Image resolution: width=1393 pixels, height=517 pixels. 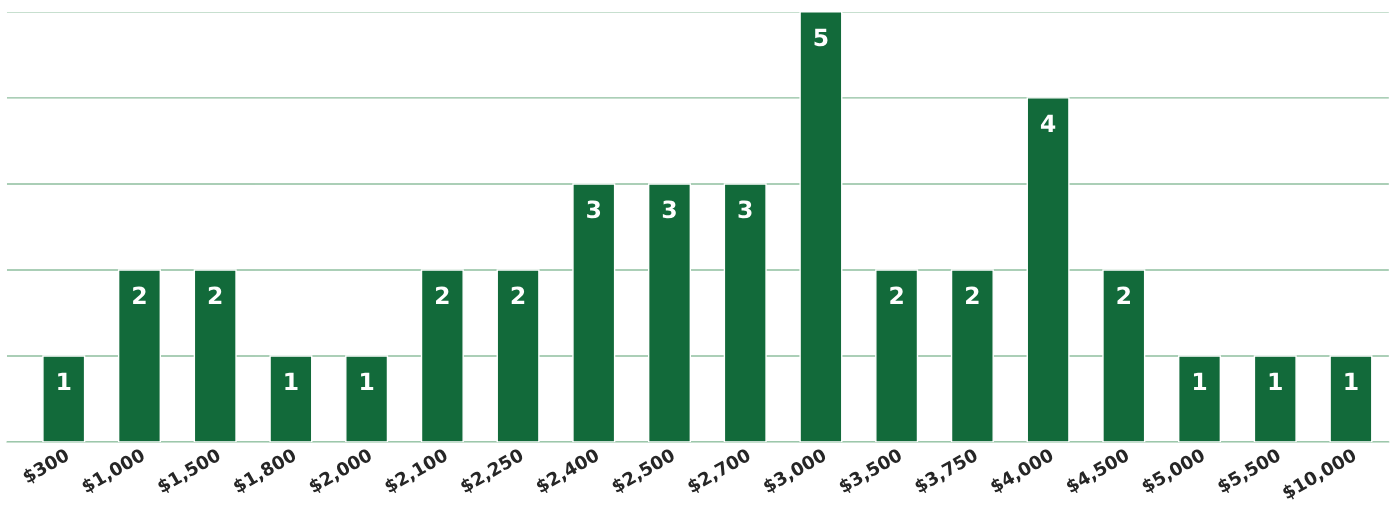 I want to click on data-label: 4, so click(x=1048, y=123).